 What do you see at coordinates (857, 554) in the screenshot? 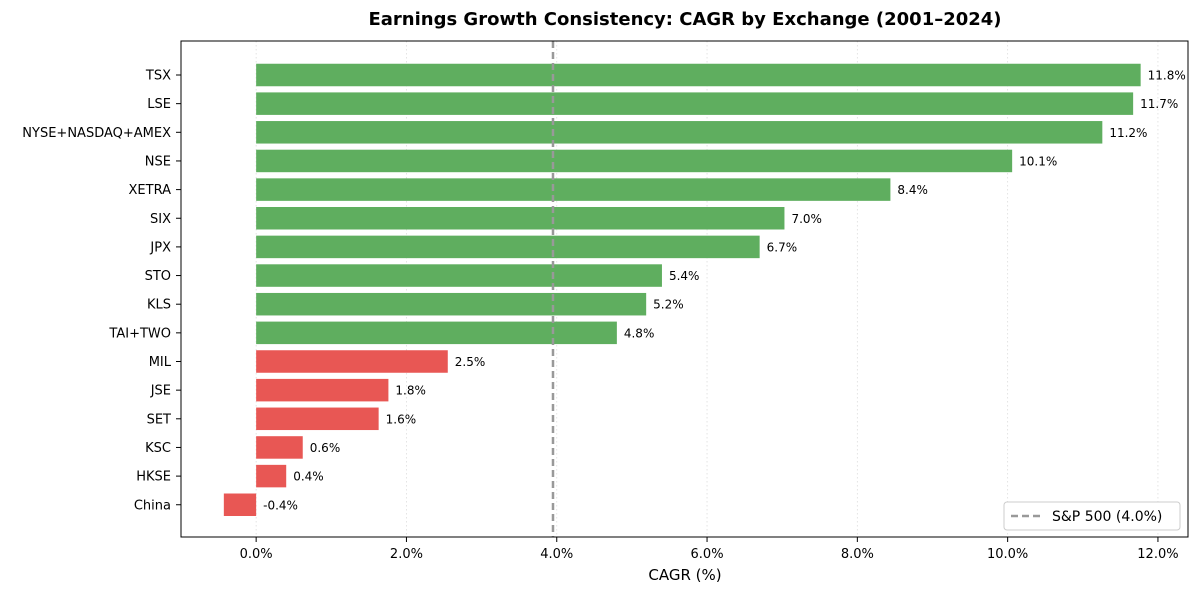
I see `x-tick-label: 8.0%` at bounding box center [857, 554].